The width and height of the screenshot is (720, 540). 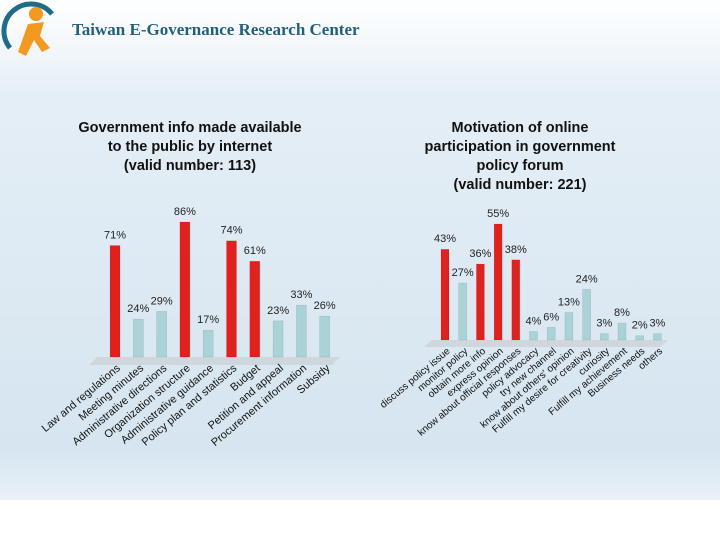 I want to click on value-label: 33%, so click(x=301, y=295).